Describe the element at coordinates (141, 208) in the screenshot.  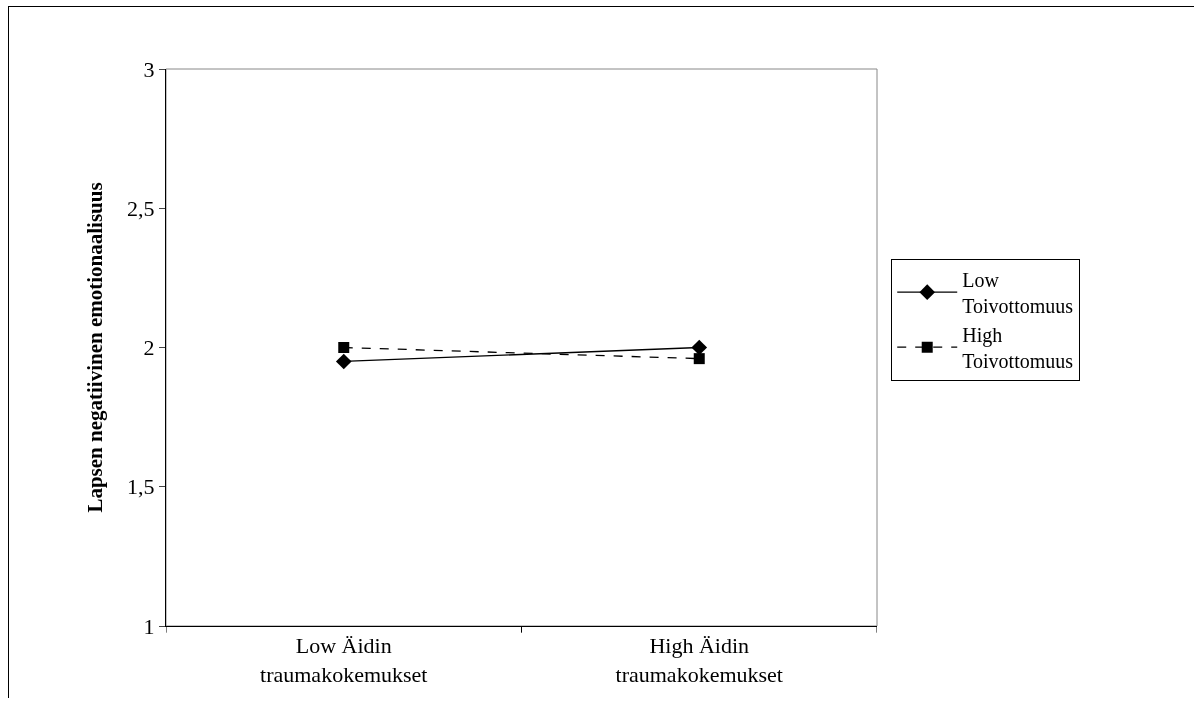
I see `y-tick-label: 2,5` at that location.